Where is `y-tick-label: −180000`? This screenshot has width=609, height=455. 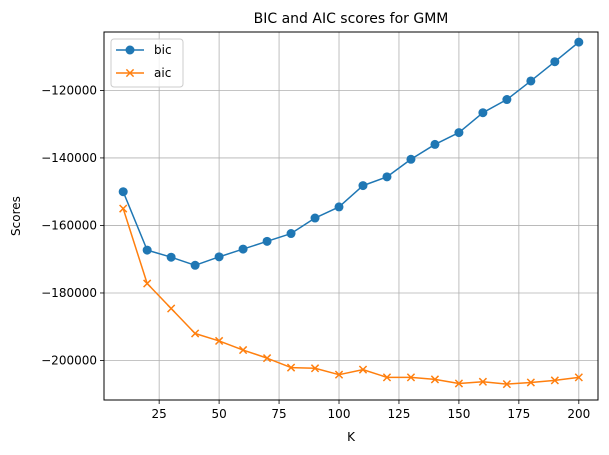 y-tick-label: −180000 is located at coordinates (69, 293).